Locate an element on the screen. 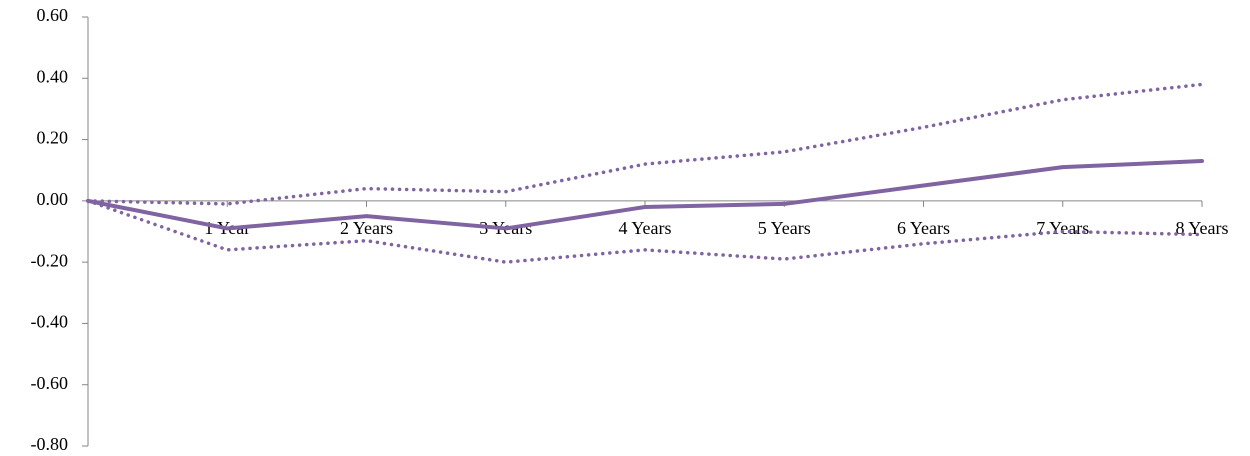  dotted-line is located at coordinates (645, 231).